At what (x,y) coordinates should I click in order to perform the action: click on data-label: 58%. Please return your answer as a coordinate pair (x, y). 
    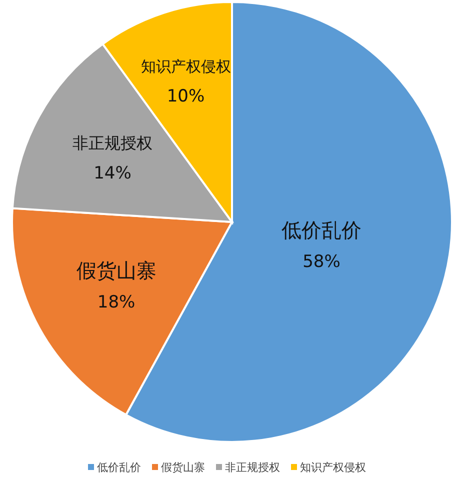
    Looking at the image, I should click on (321, 262).